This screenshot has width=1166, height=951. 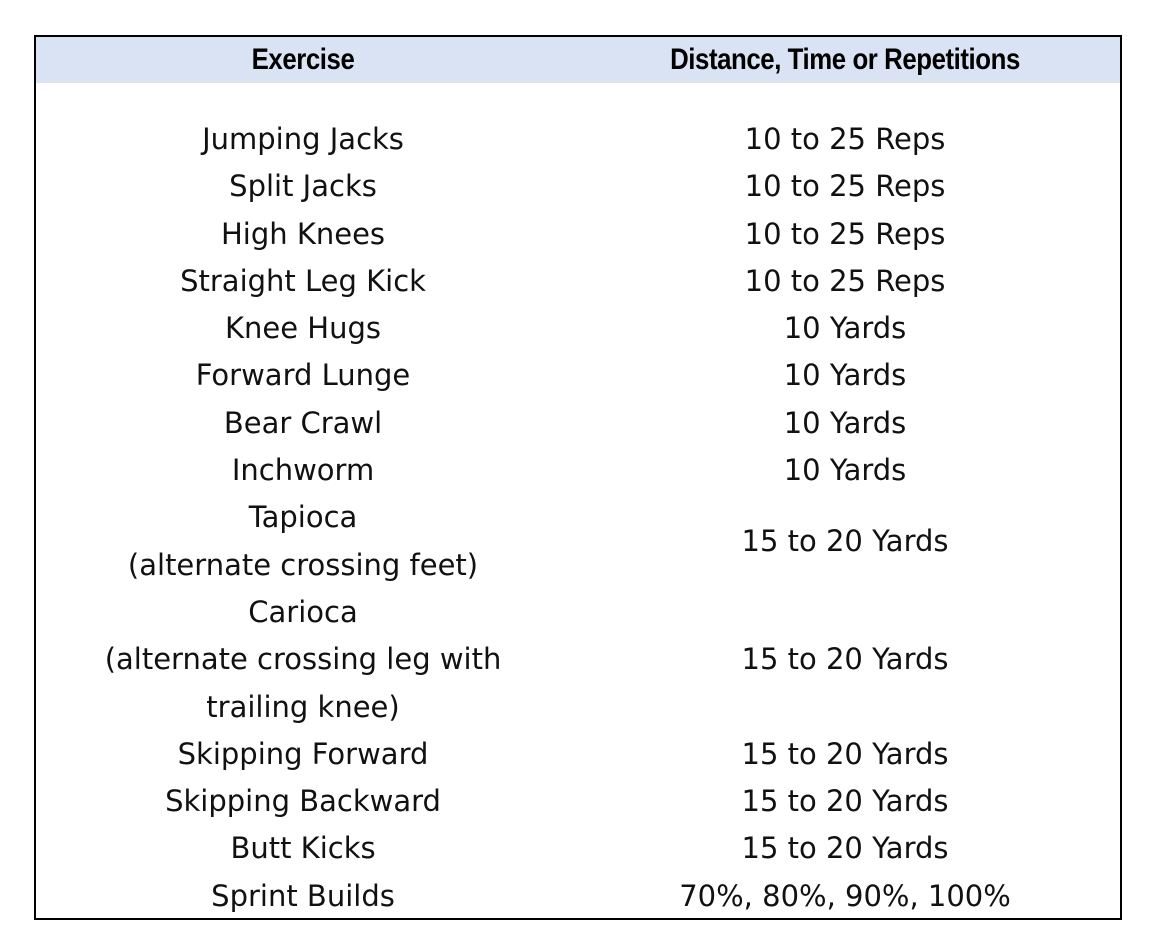 I want to click on exercise-cell: Inchworm, so click(x=303, y=470).